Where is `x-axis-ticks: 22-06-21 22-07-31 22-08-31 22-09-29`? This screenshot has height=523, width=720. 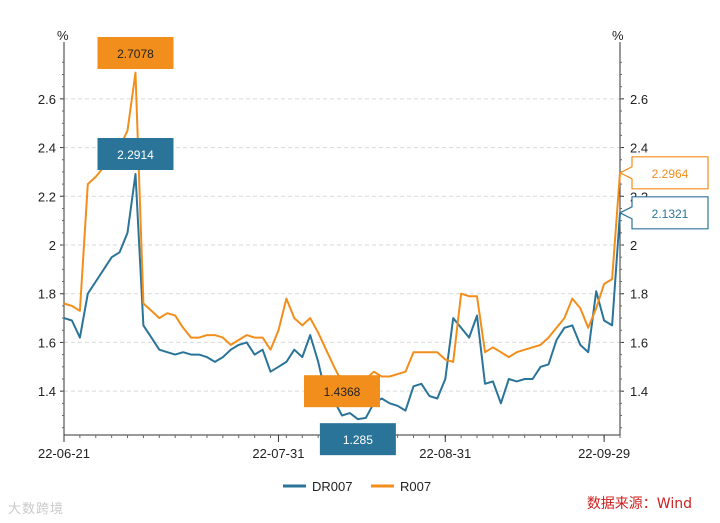
x-axis-ticks: 22-06-21 22-07-31 22-08-31 22-09-29 is located at coordinates (334, 448).